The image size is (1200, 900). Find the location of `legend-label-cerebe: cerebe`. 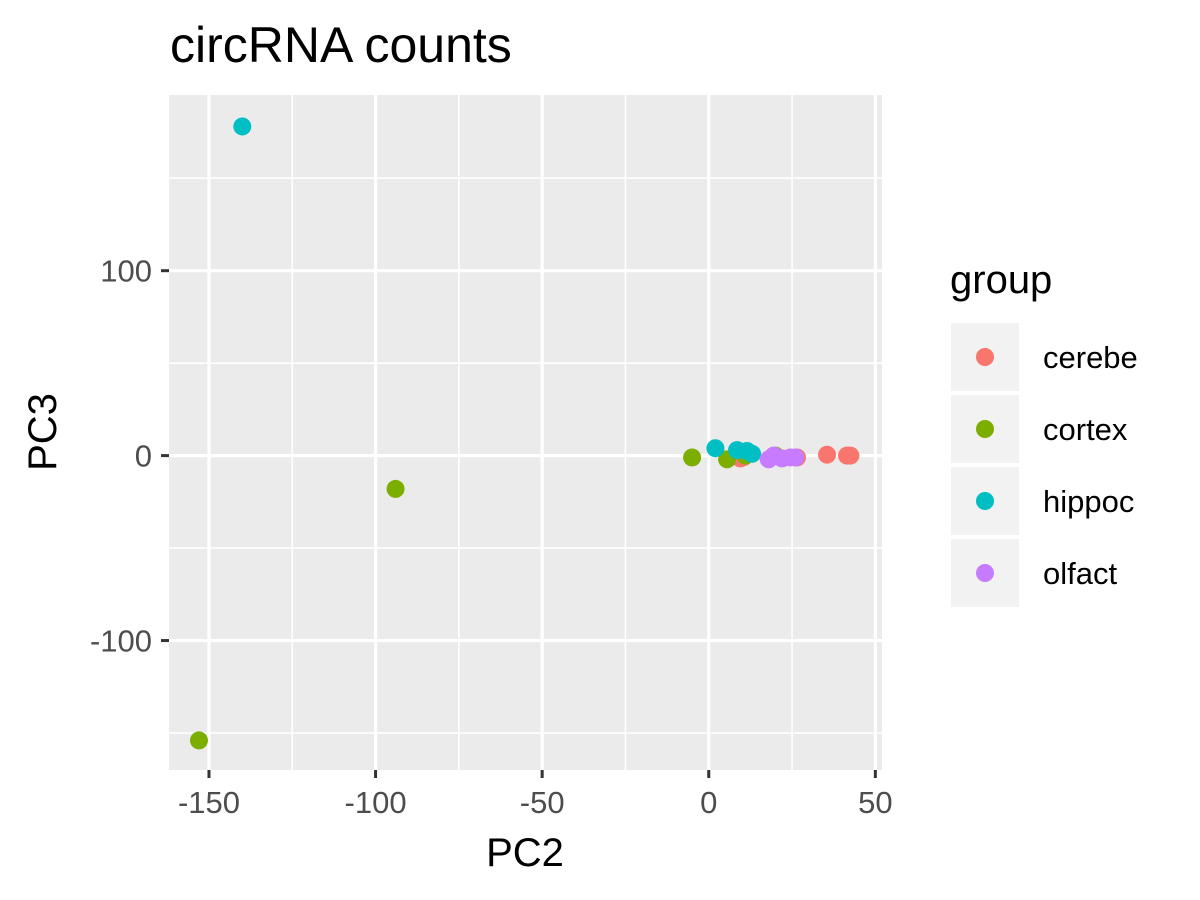

legend-label-cerebe: cerebe is located at coordinates (1090, 357).